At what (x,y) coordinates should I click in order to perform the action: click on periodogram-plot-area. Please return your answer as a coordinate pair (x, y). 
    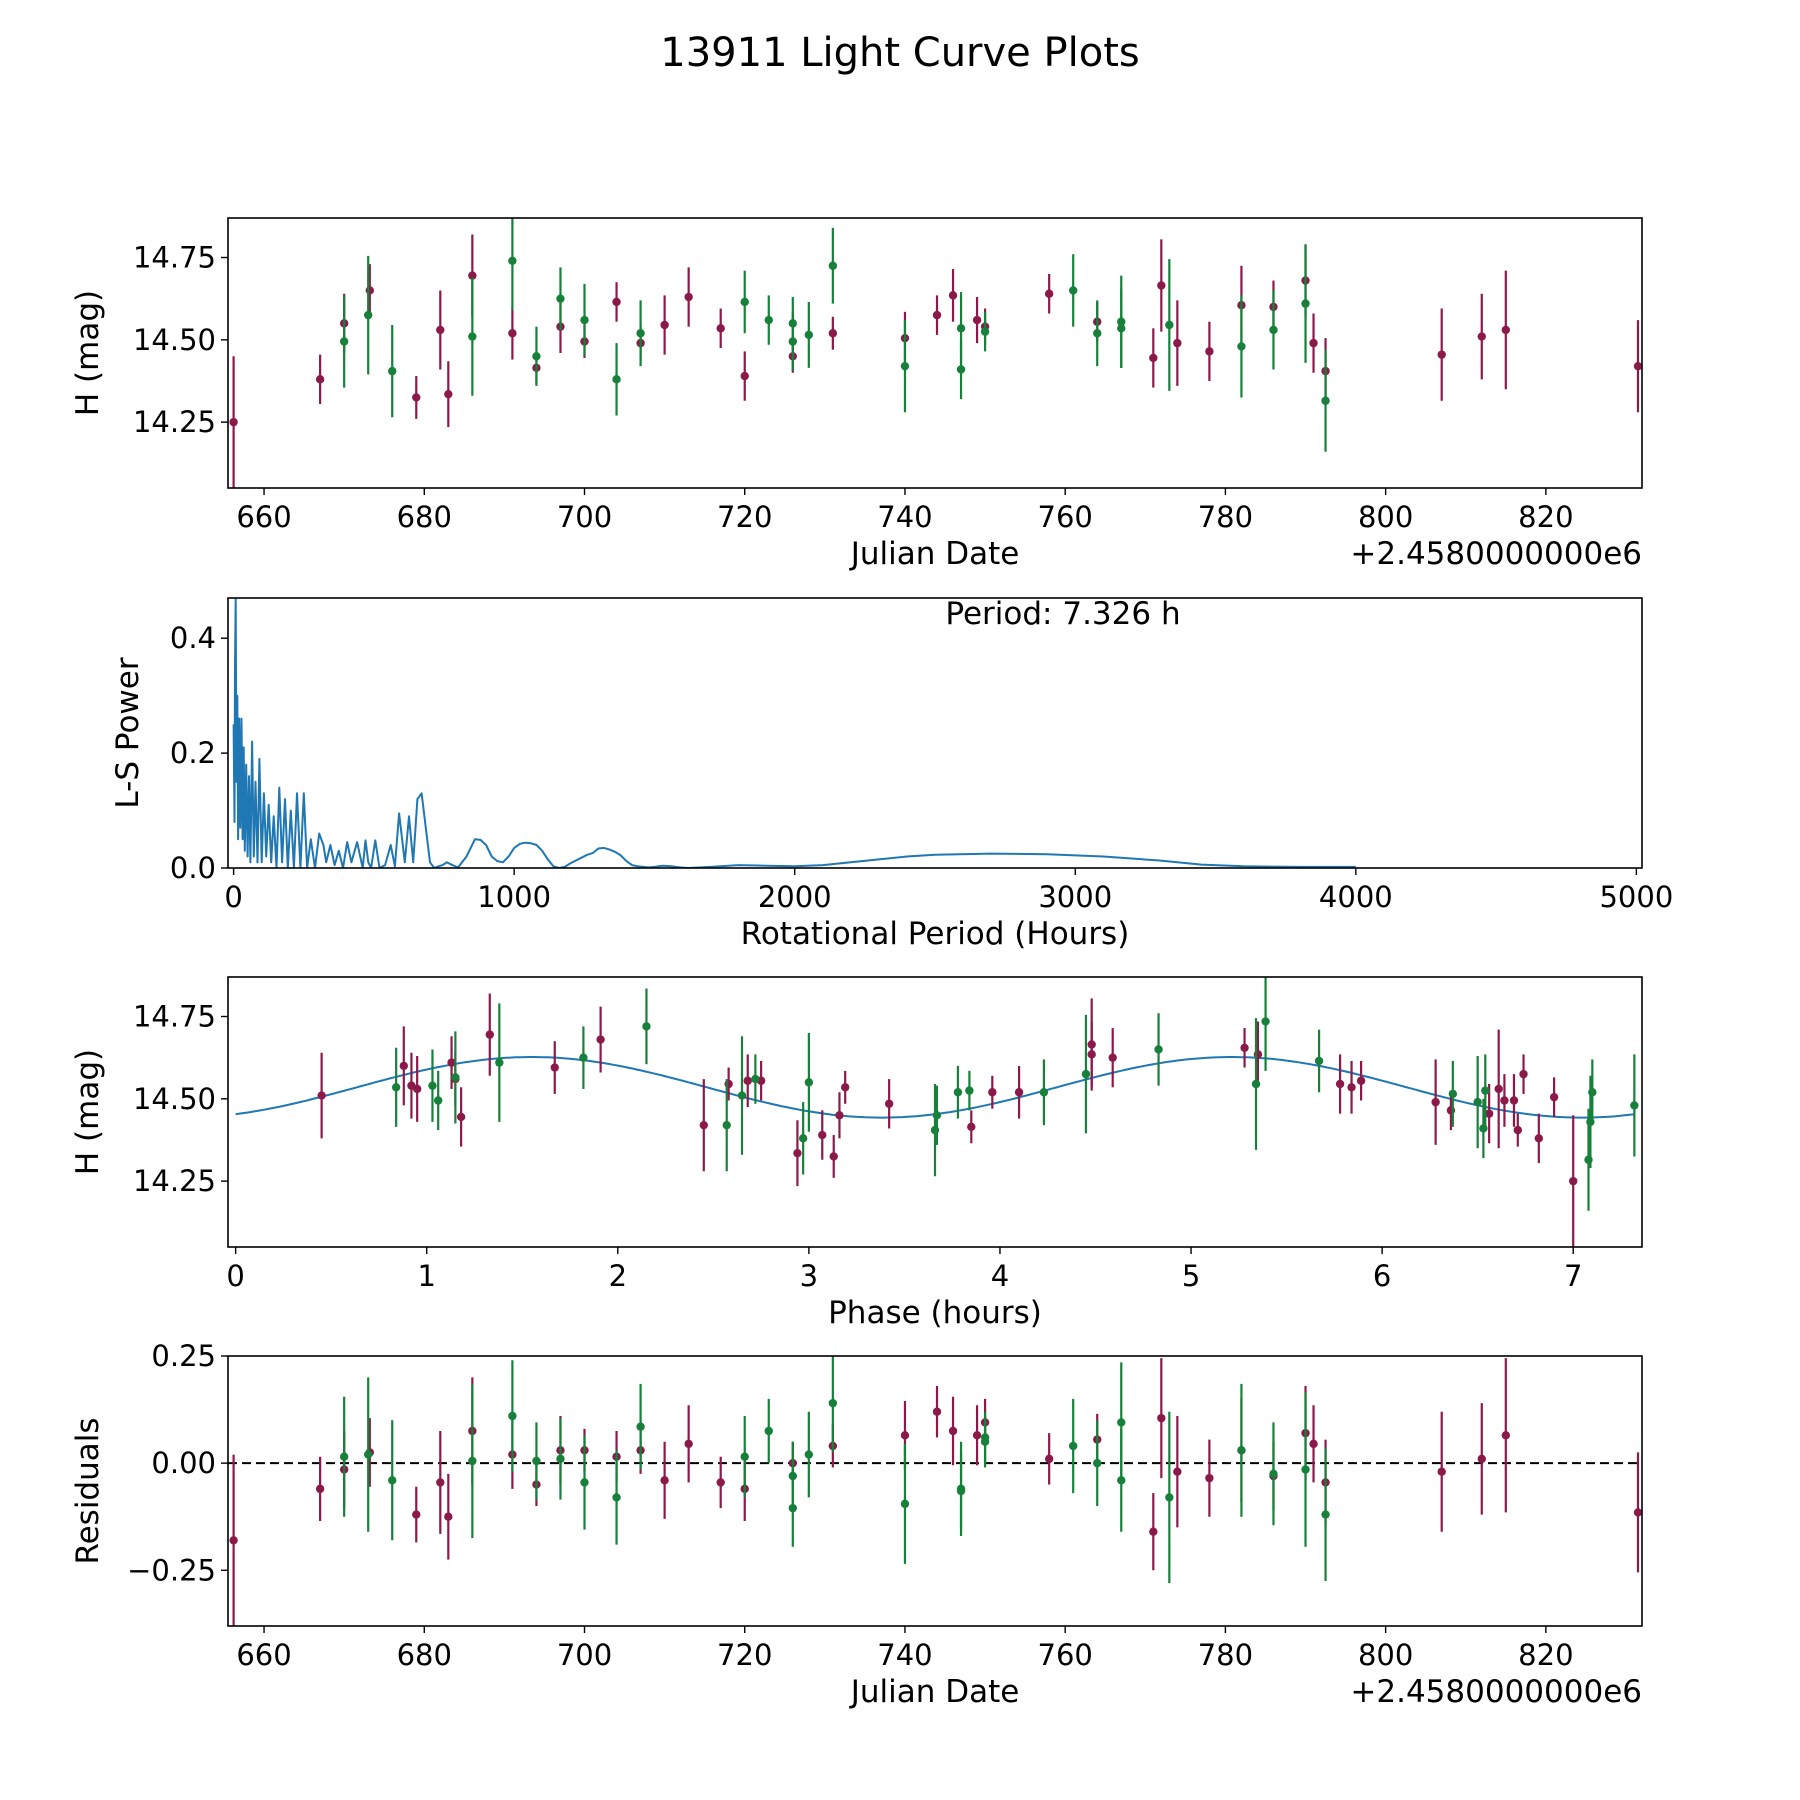
    Looking at the image, I should click on (794, 733).